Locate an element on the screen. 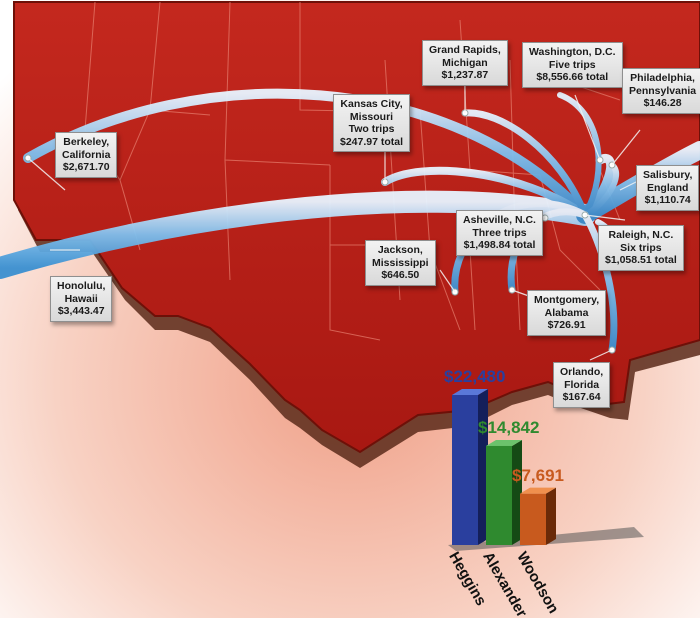 This screenshot has height=620, width=700. bar-value-alexander: $14,842 is located at coordinates (509, 427).